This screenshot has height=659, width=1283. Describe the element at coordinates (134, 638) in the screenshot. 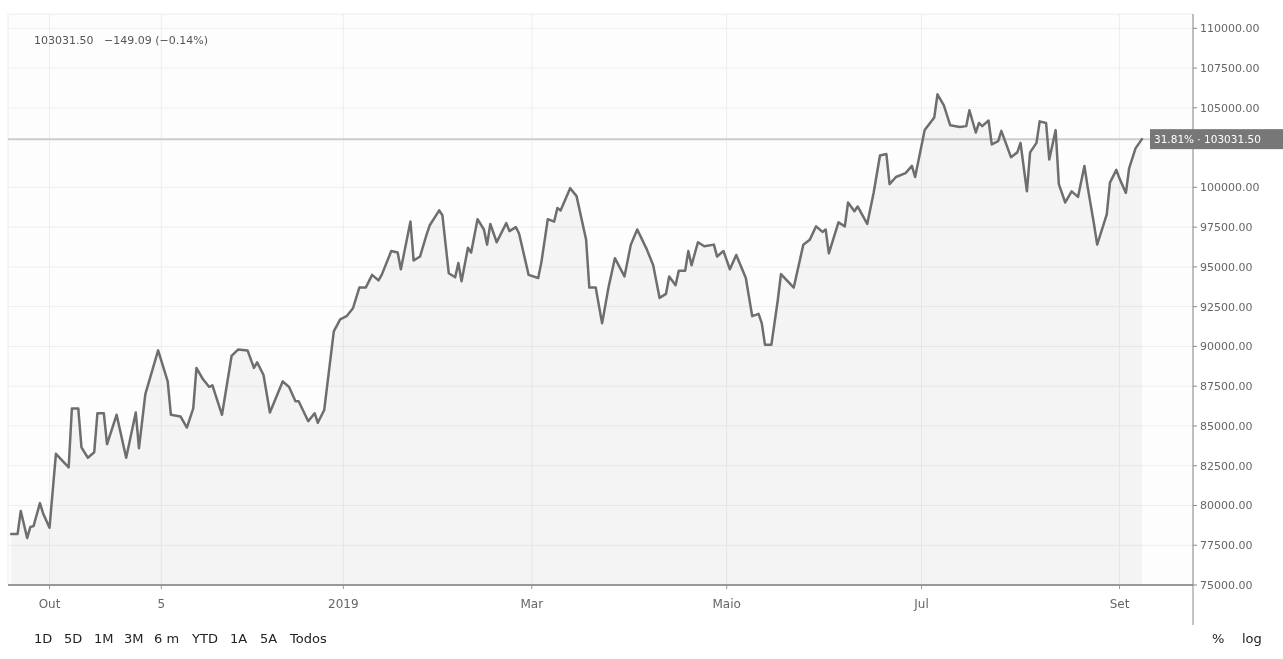

I see `text: 3M` at that location.